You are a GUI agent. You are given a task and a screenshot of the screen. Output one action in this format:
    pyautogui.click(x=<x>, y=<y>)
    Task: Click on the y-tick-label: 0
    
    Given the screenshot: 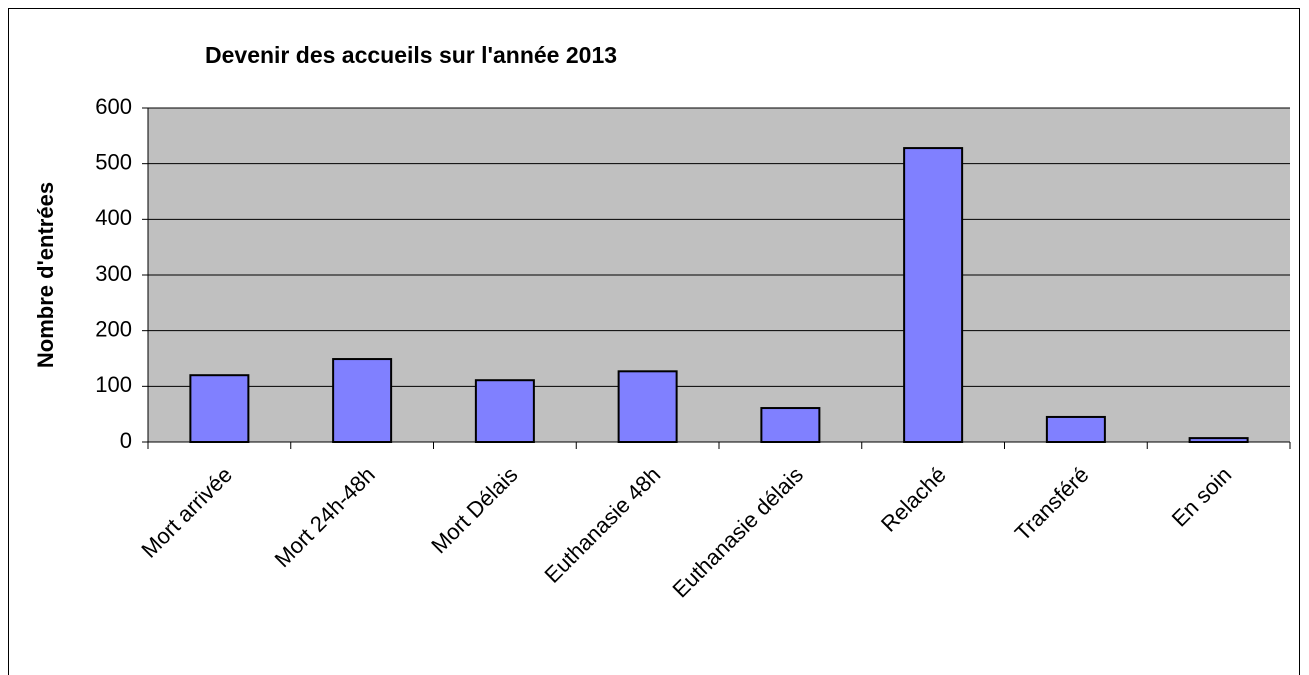 What is the action you would take?
    pyautogui.click(x=126, y=440)
    